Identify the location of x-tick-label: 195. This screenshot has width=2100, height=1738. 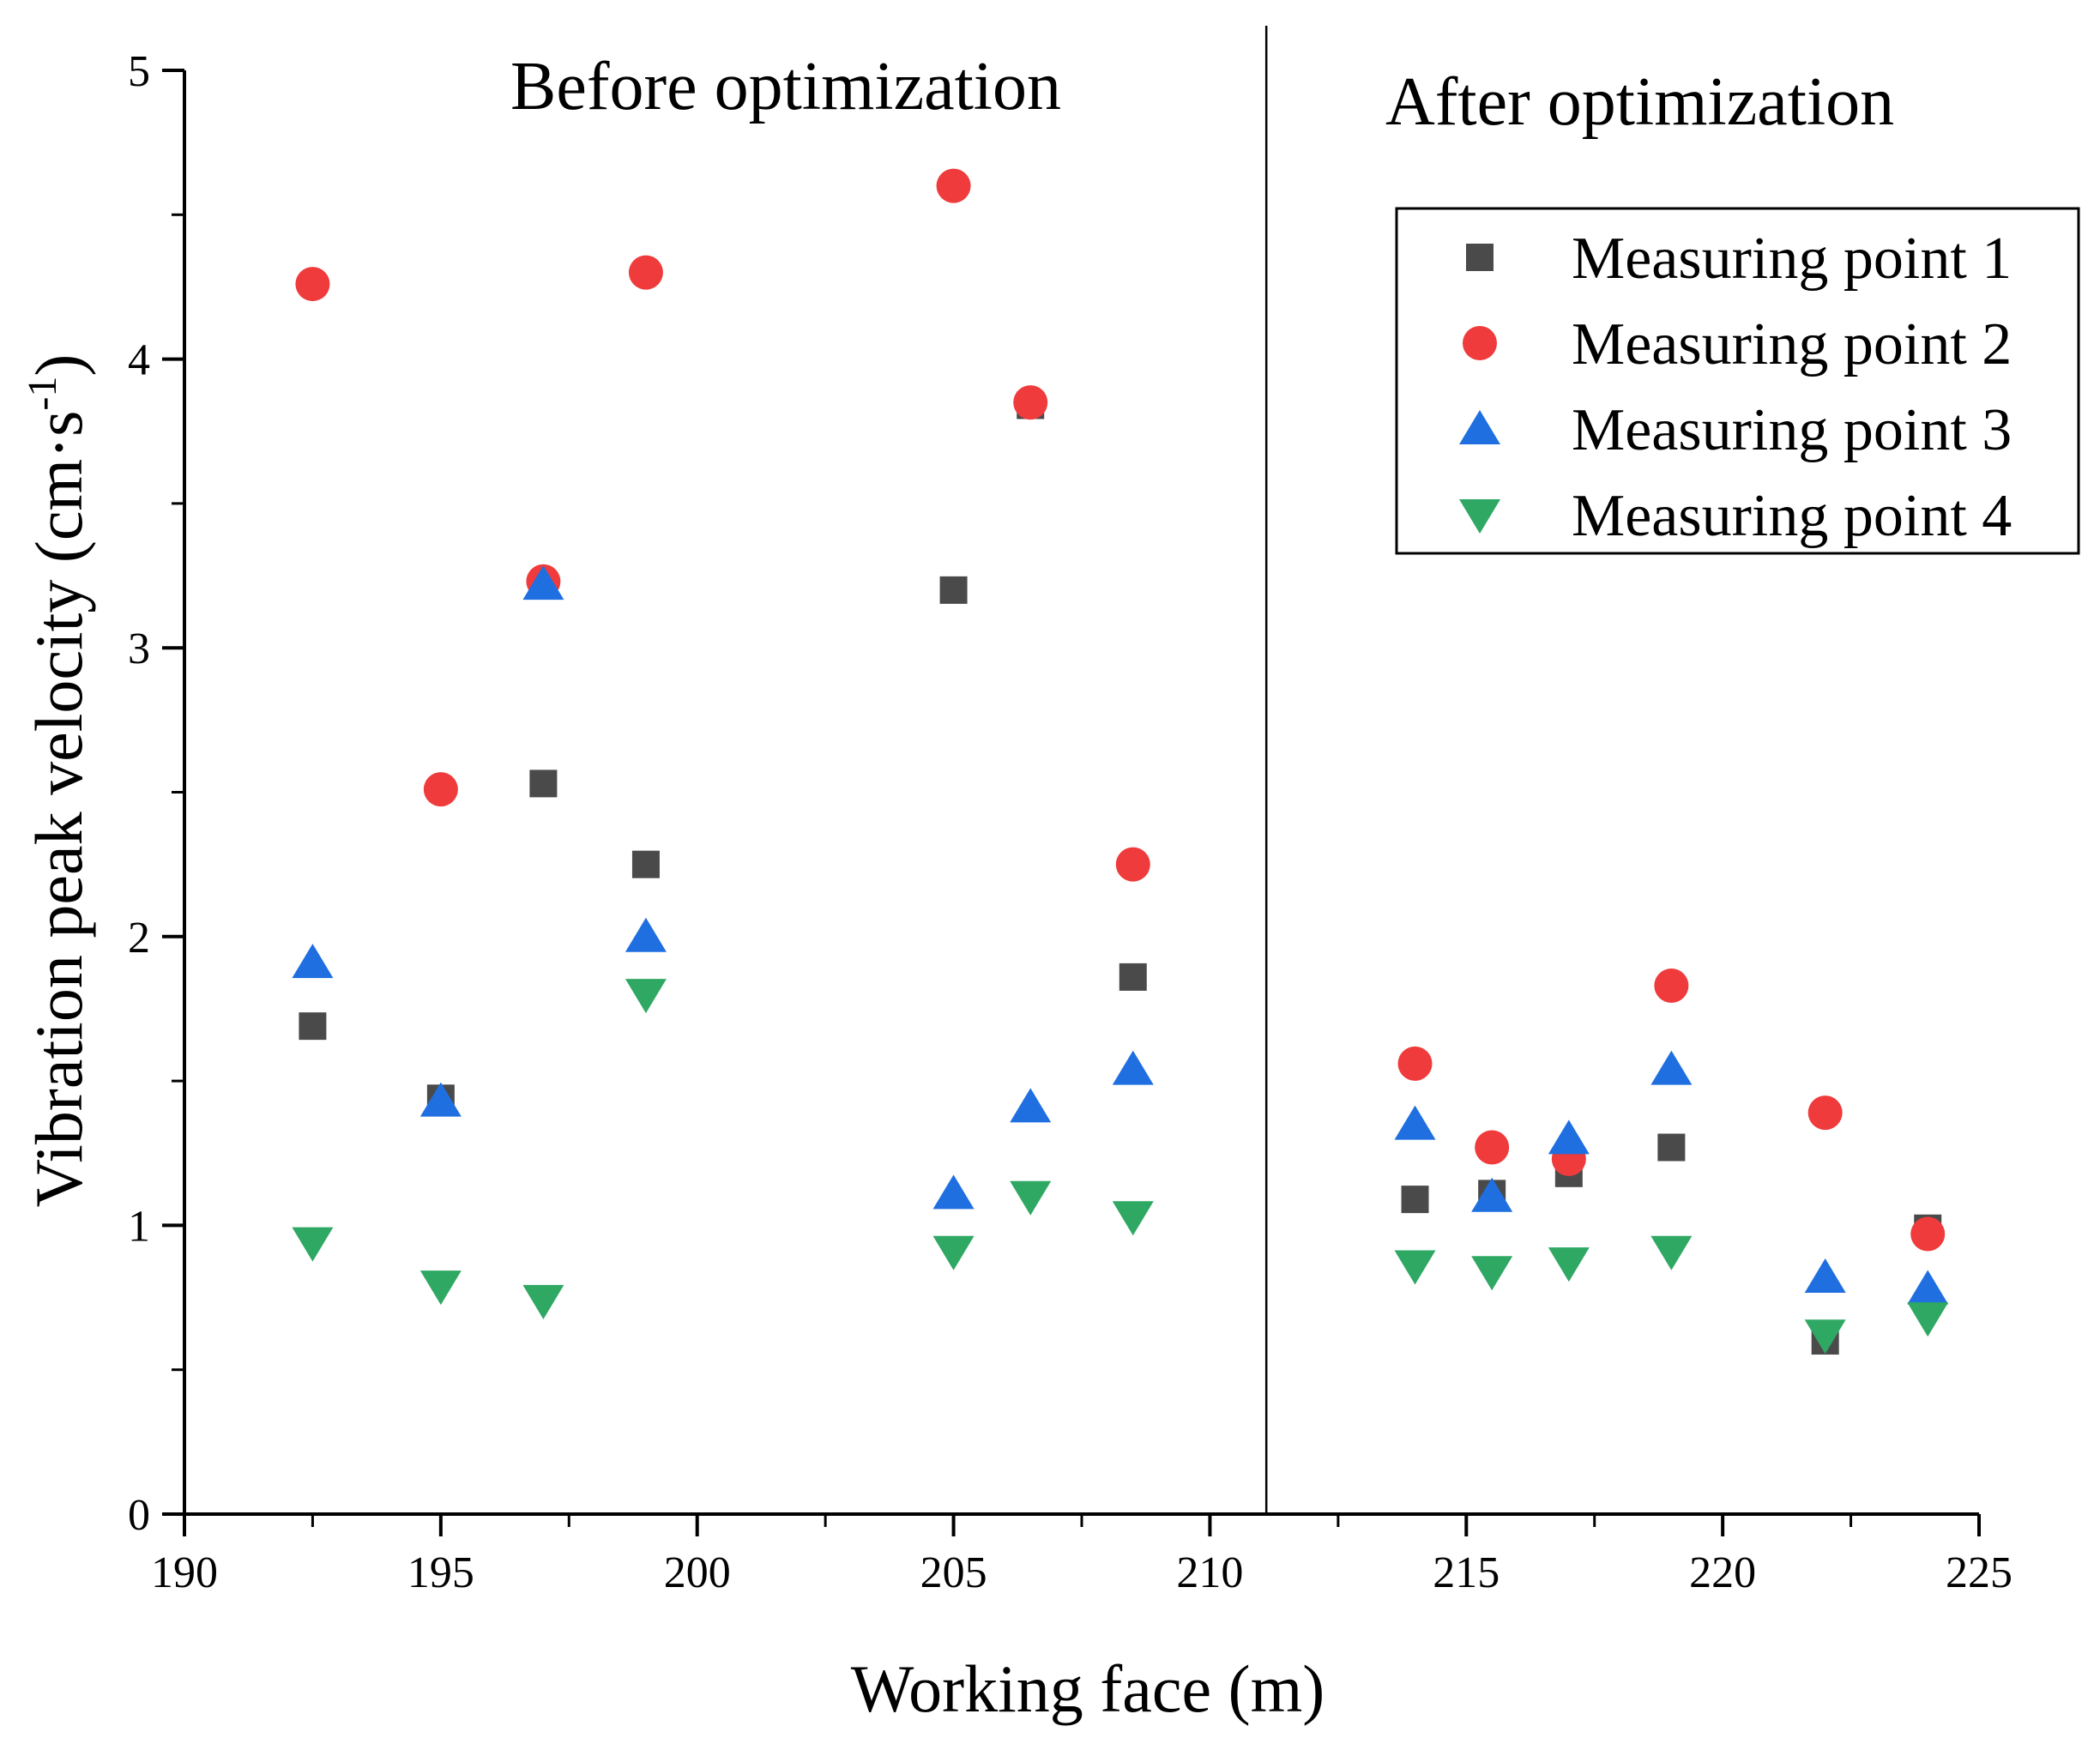
(440, 1572).